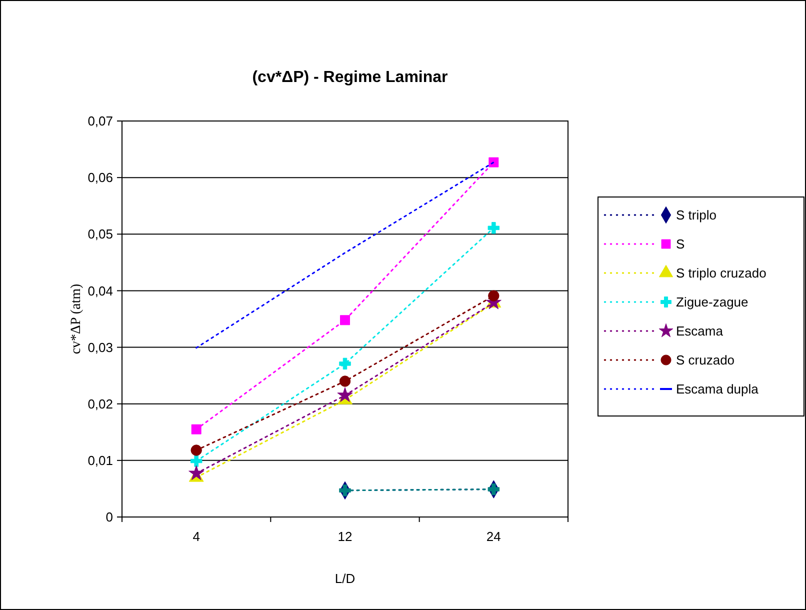  I want to click on y-axis-title: cv*ΔP (atm), so click(76, 319).